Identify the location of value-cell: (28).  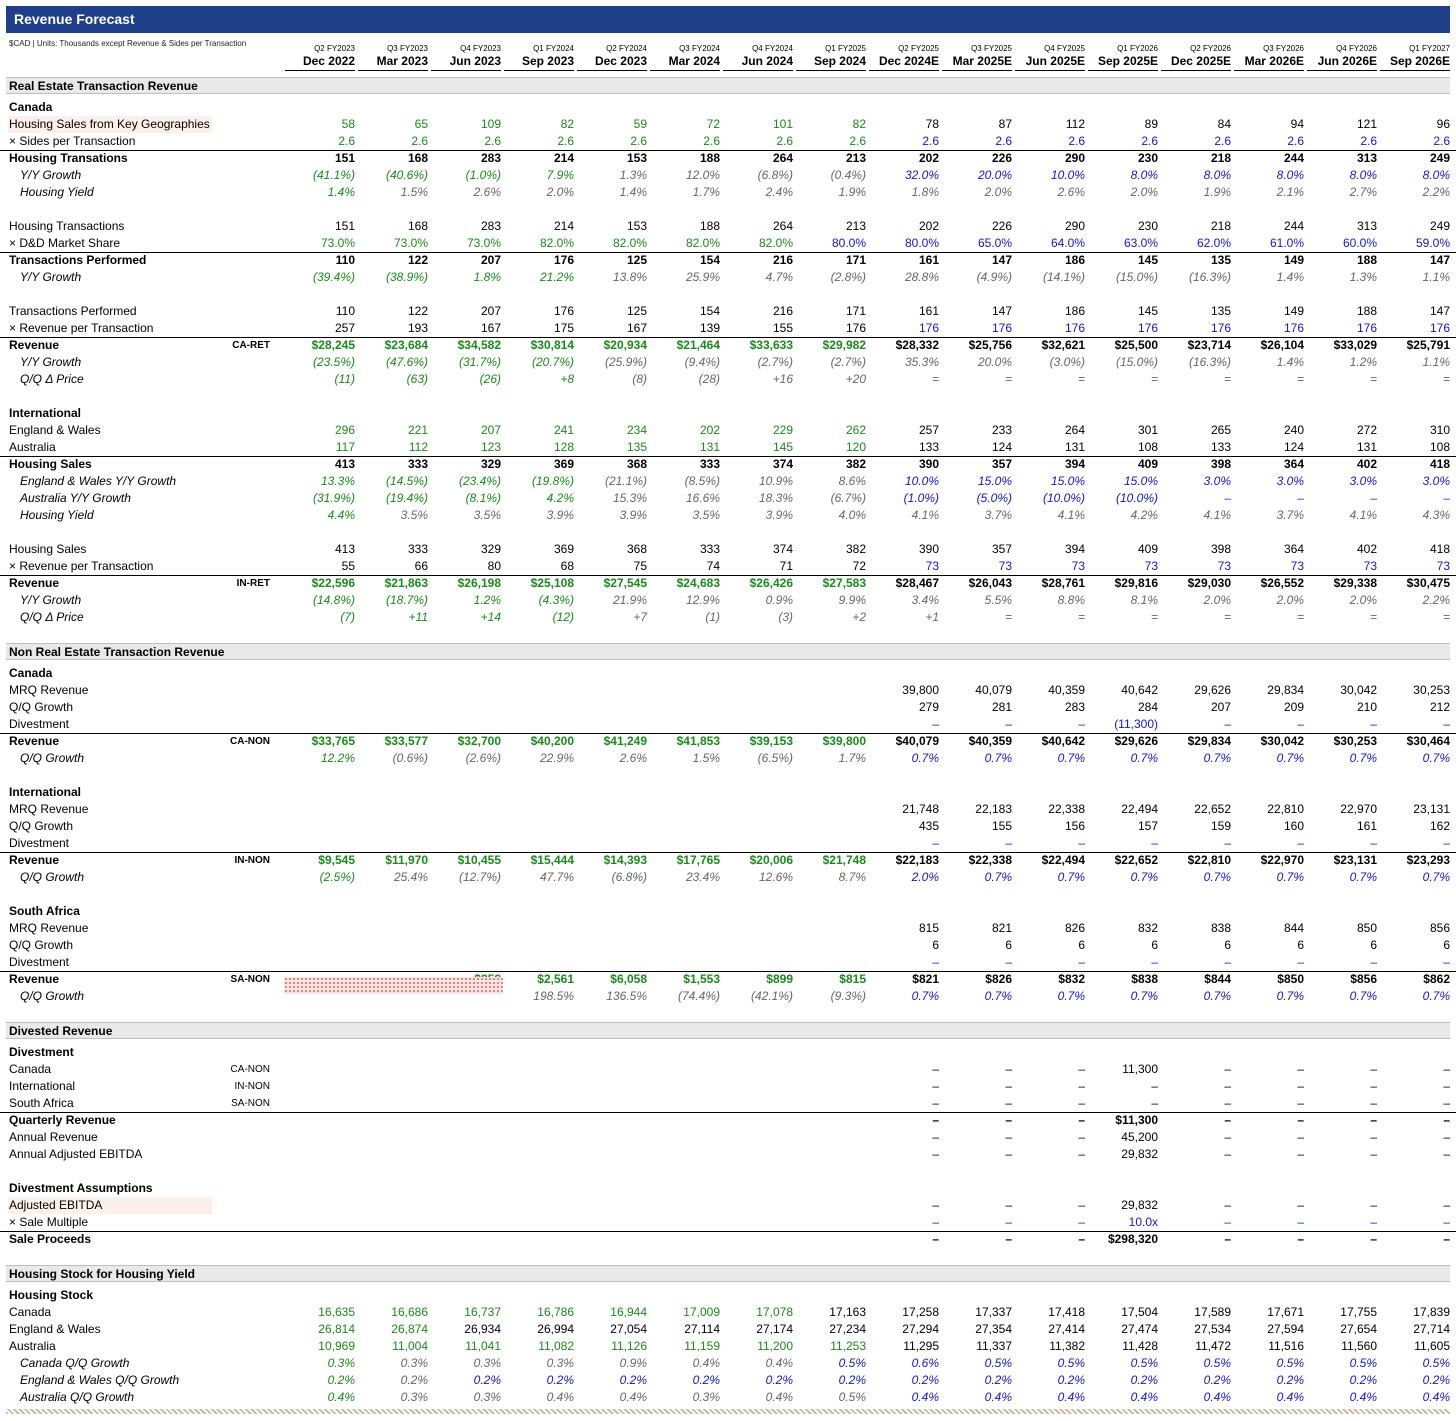
(709, 379).